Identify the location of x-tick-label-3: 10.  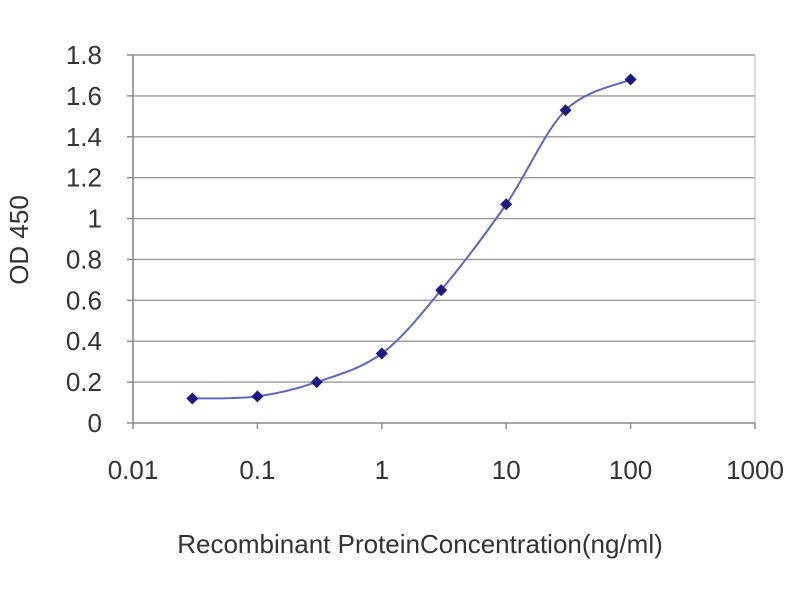
(506, 470).